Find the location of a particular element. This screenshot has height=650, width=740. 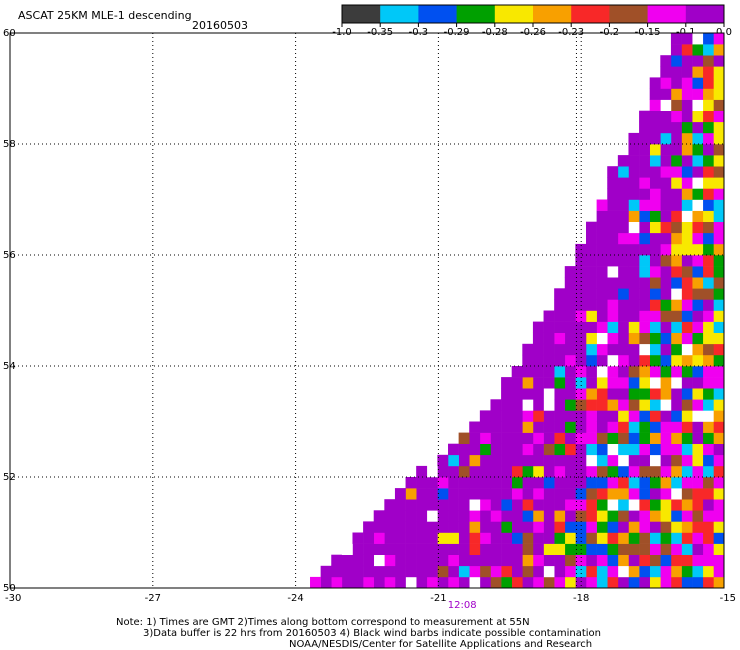

y-tick-label: 50 is located at coordinates (9, 588).